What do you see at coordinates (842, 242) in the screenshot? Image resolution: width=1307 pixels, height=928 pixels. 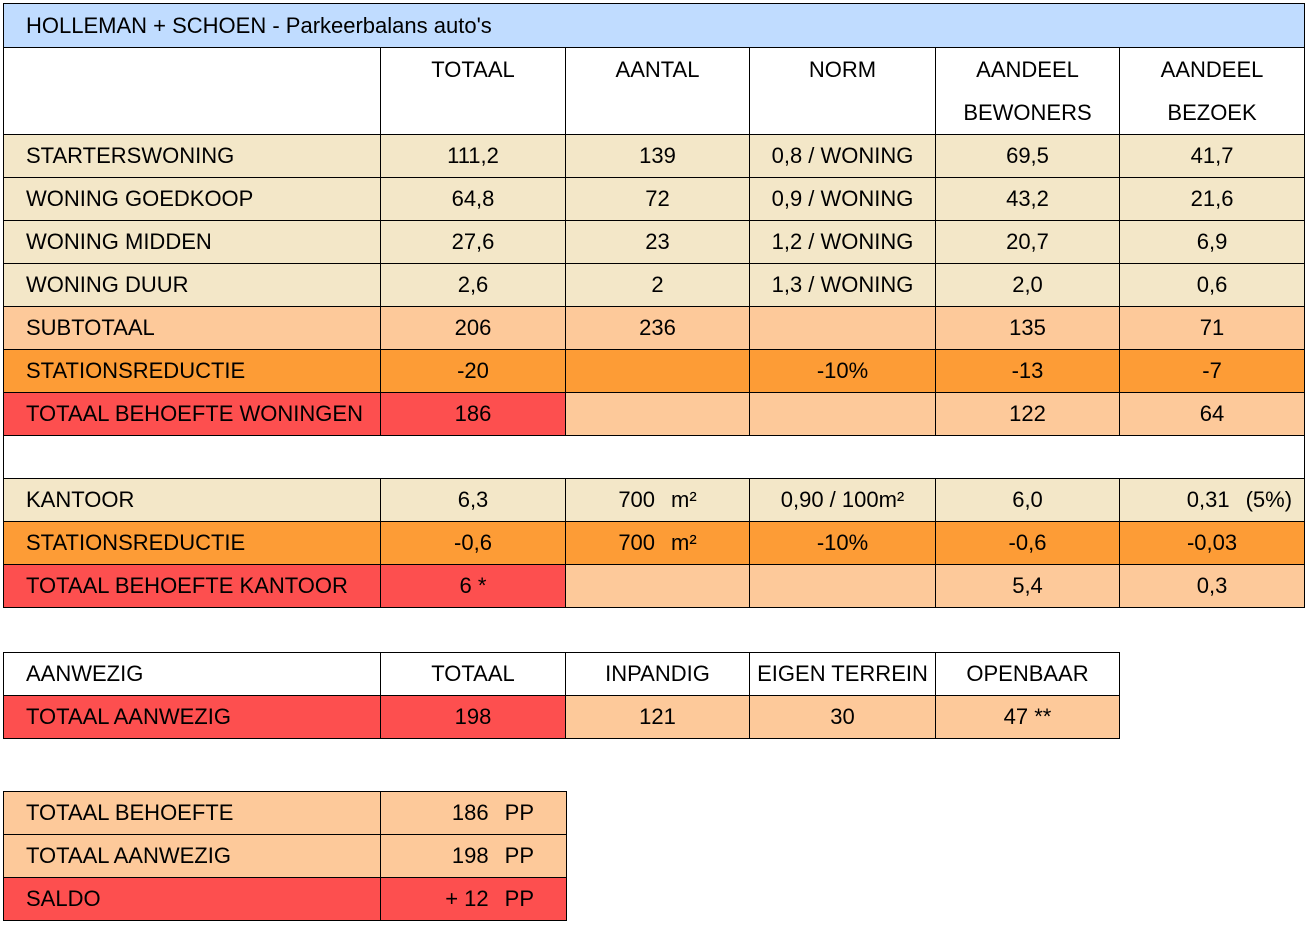 I see `cell-norm: 1,2 / WONING` at bounding box center [842, 242].